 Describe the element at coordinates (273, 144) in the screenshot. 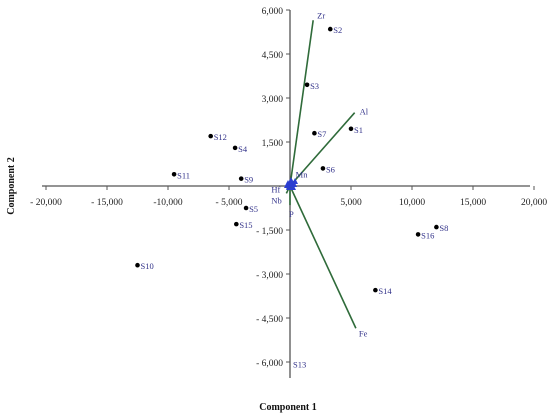

I see `y-tick-label: 1,500` at that location.